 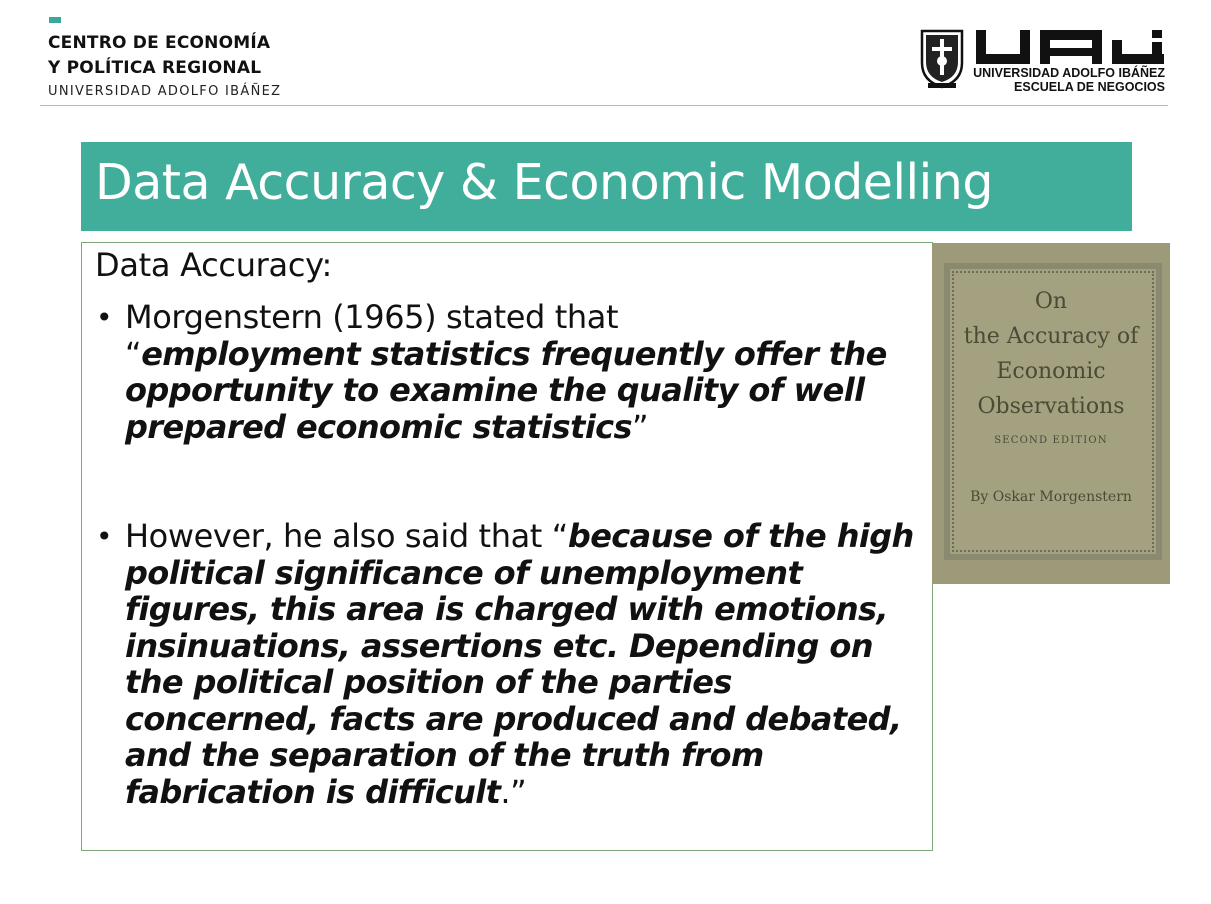 I want to click on title-banner: Data Accuracy & Economic Modelling, so click(x=606, y=186).